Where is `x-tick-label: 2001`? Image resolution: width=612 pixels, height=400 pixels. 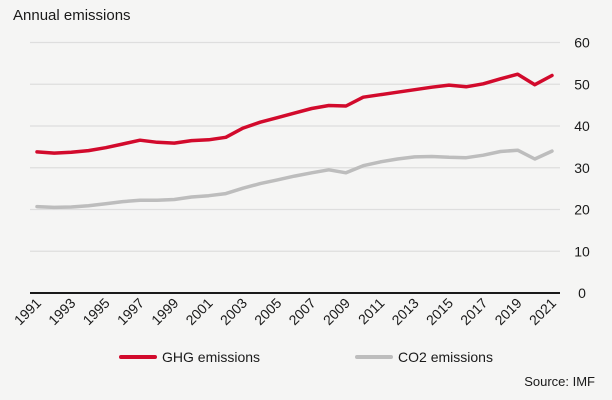 x-tick-label: 2001 is located at coordinates (198, 311).